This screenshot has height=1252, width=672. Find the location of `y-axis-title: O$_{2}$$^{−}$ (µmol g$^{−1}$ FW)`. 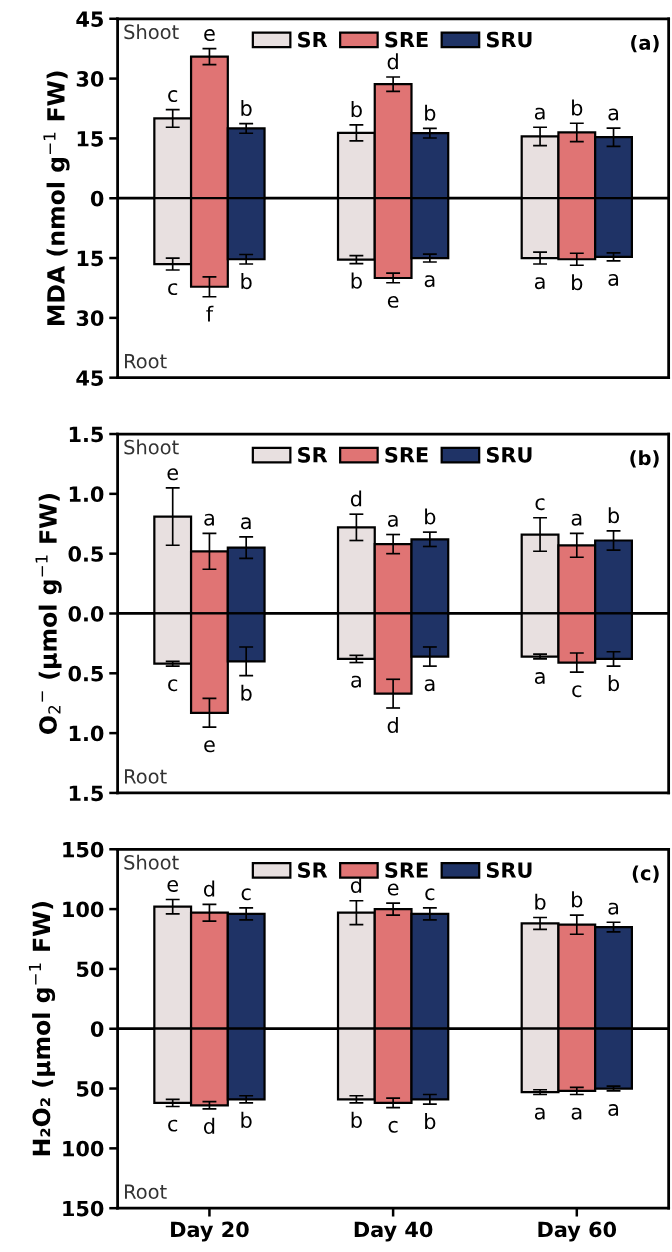

y-axis-title: O$_{2}$$^{−}$ (µmol g$^{−1}$ FW) is located at coordinates (48, 614).